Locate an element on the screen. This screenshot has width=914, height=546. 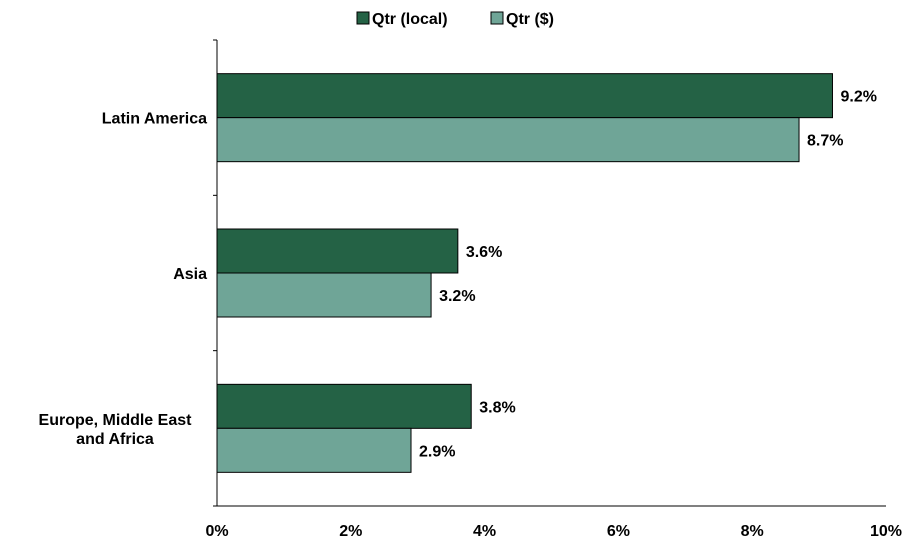
x-tick-label-3: 6% is located at coordinates (618, 531).